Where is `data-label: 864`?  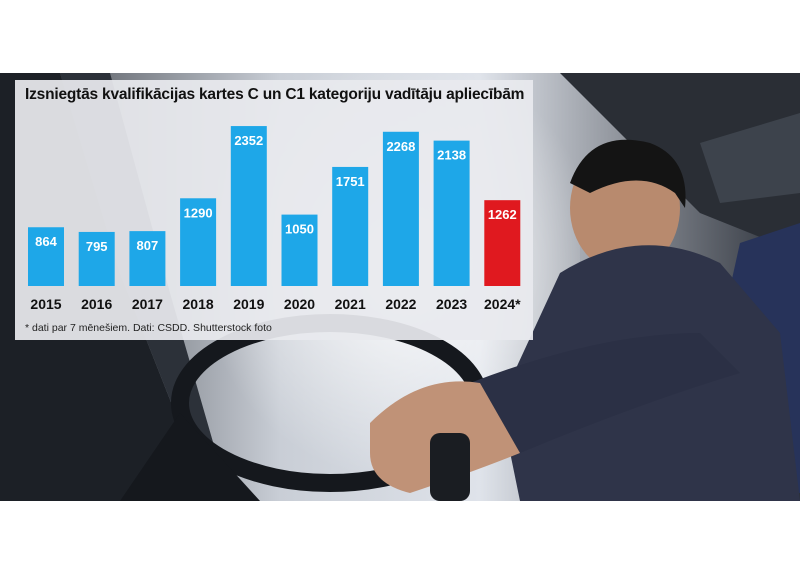 data-label: 864 is located at coordinates (46, 241).